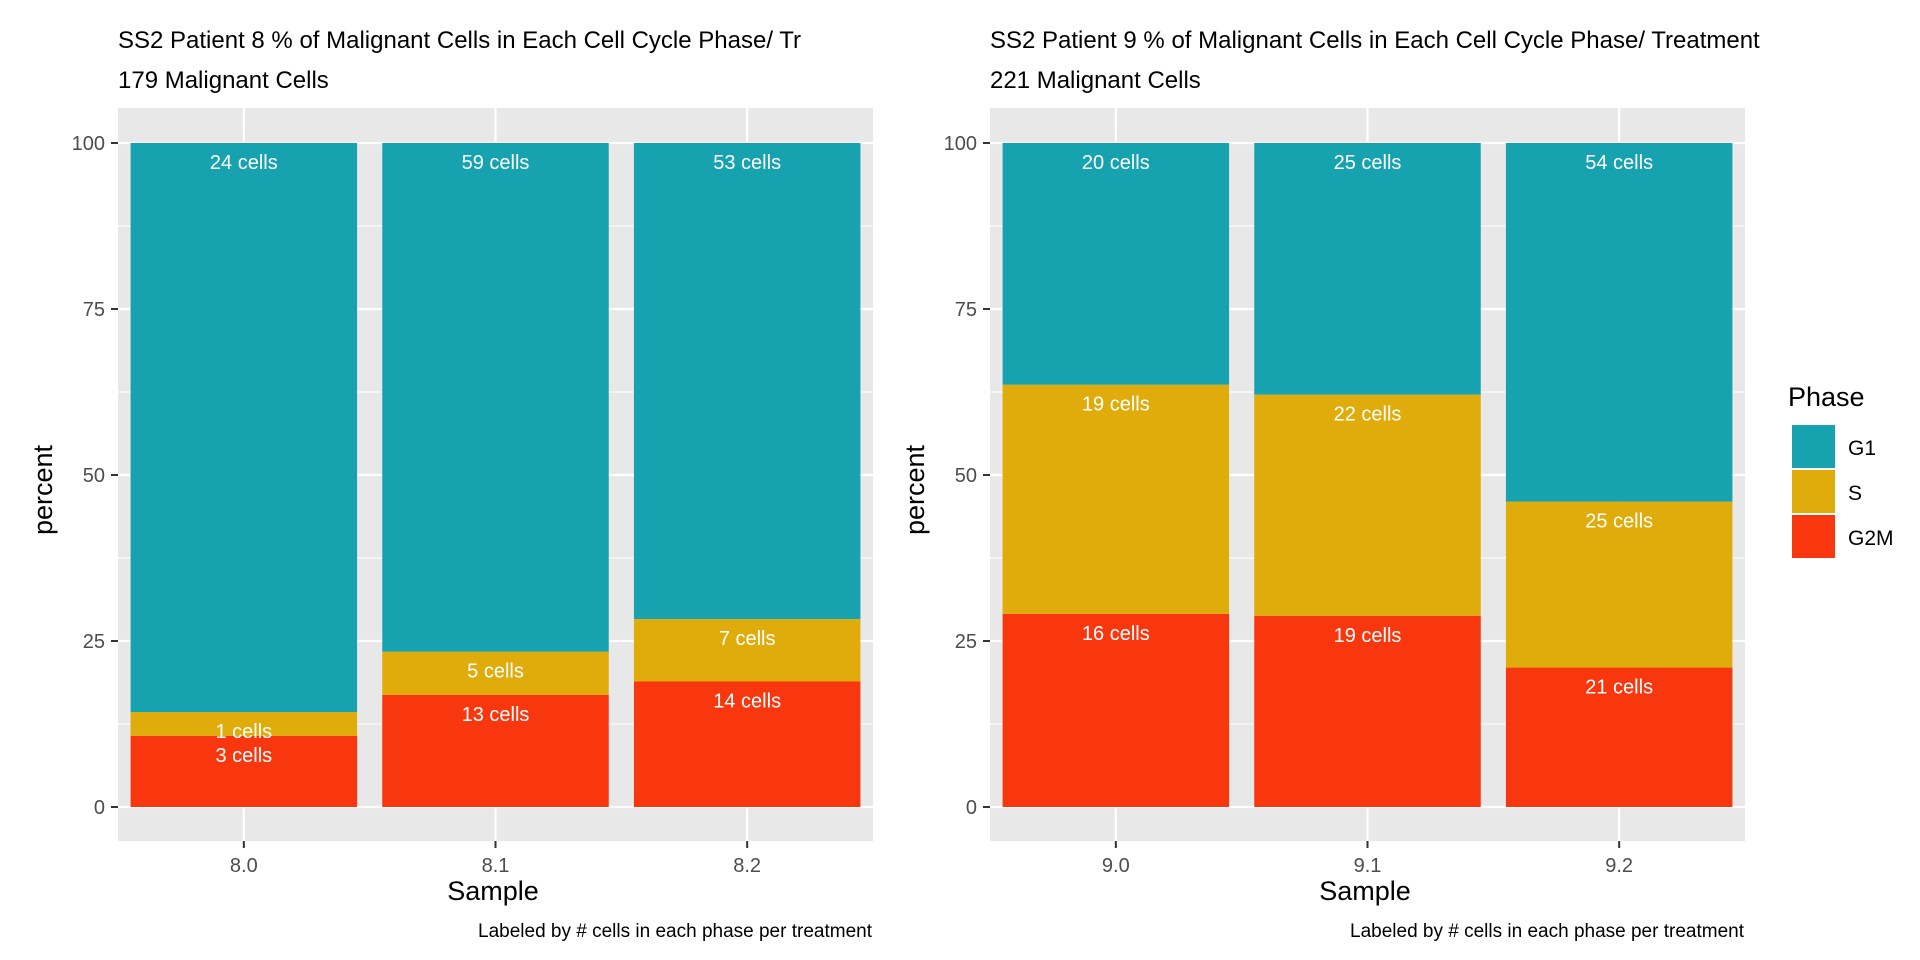 This screenshot has width=1920, height=960. I want to click on chart2-y-tick-label: 50, so click(966, 476).